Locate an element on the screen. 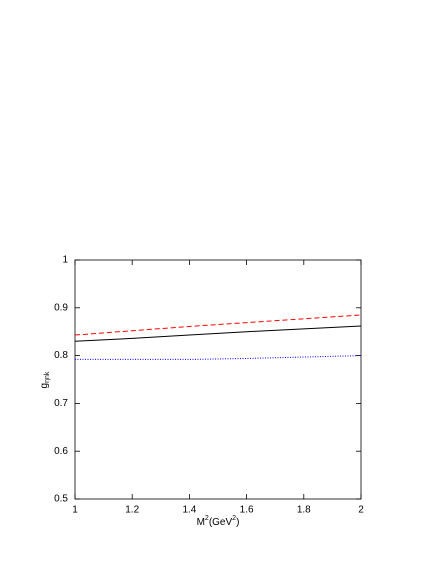  y-tick-label: 0.8 is located at coordinates (61, 355).